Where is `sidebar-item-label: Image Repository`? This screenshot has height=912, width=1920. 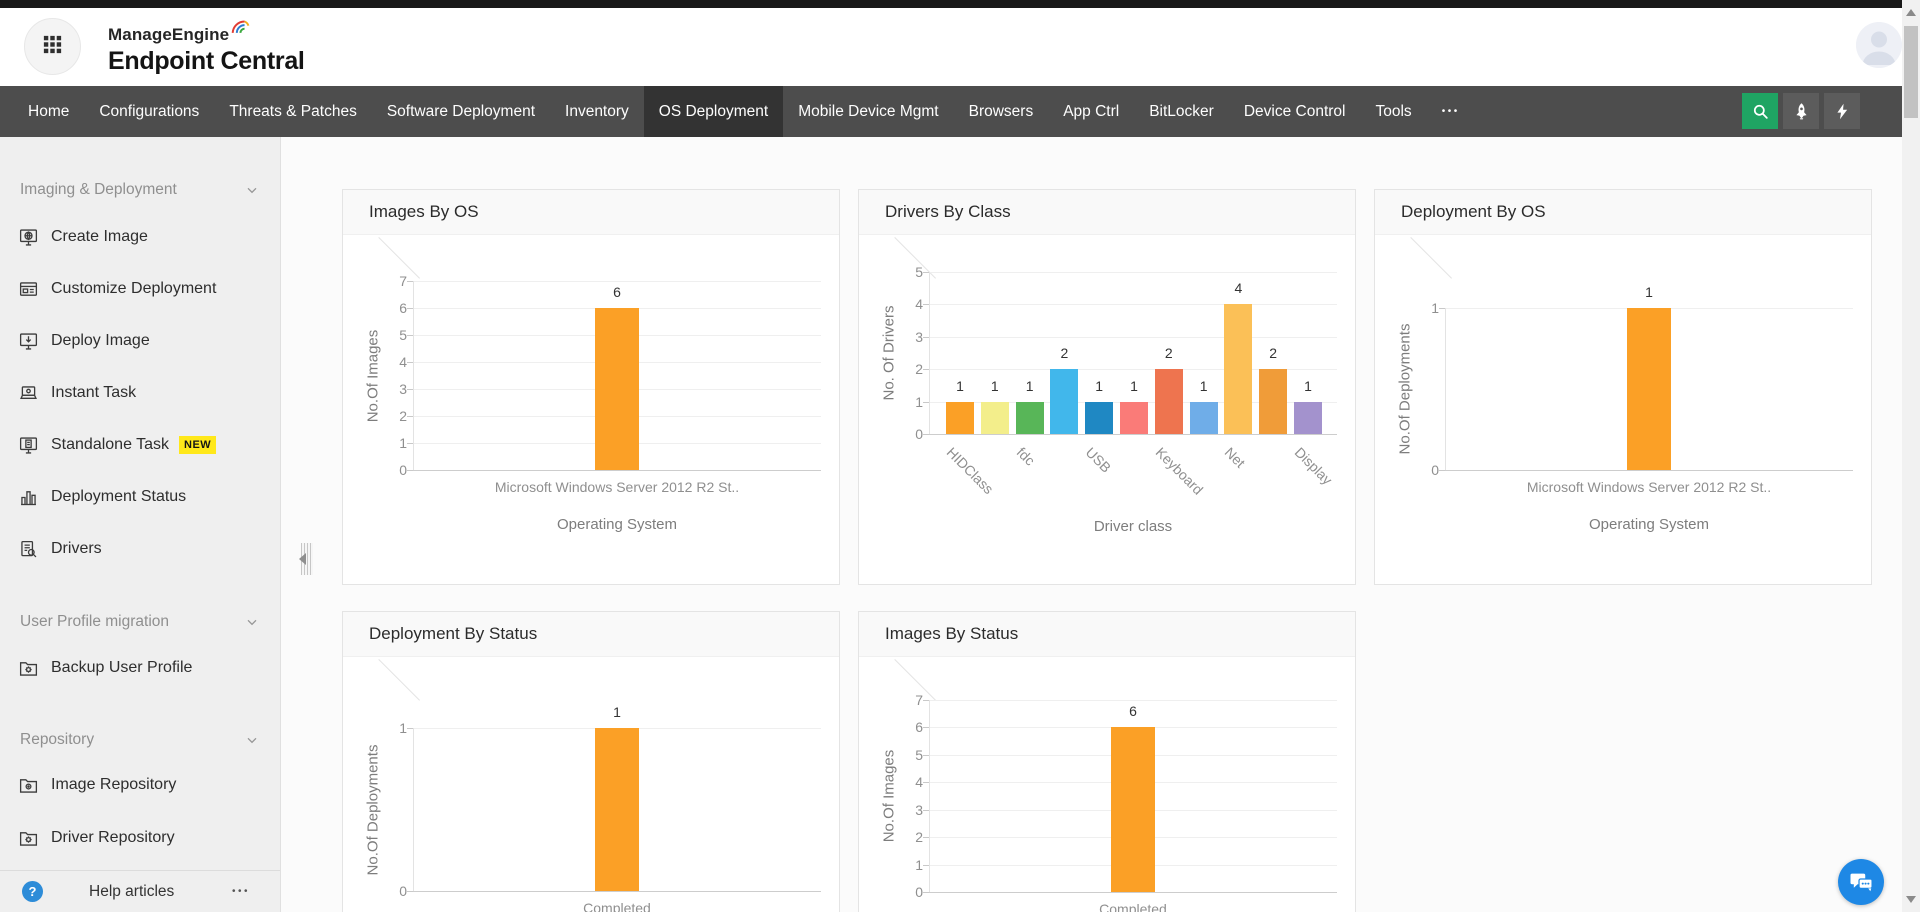
sidebar-item-label: Image Repository is located at coordinates (114, 784).